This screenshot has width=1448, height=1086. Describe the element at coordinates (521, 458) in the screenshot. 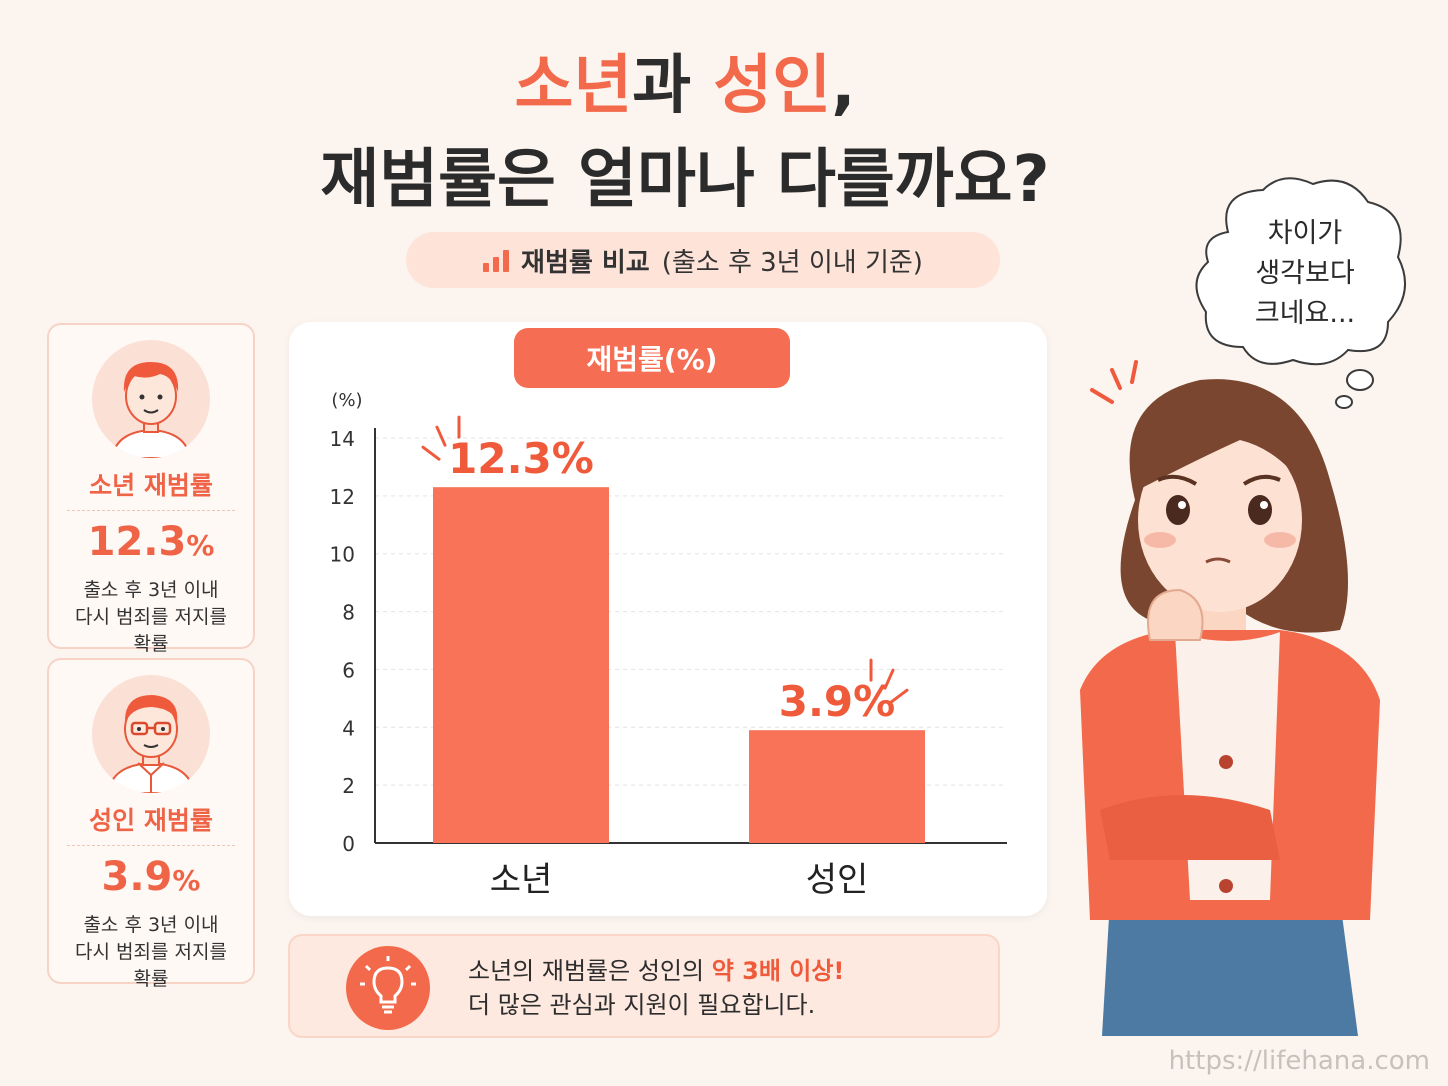

I see `data-label-1: 12.3%` at that location.